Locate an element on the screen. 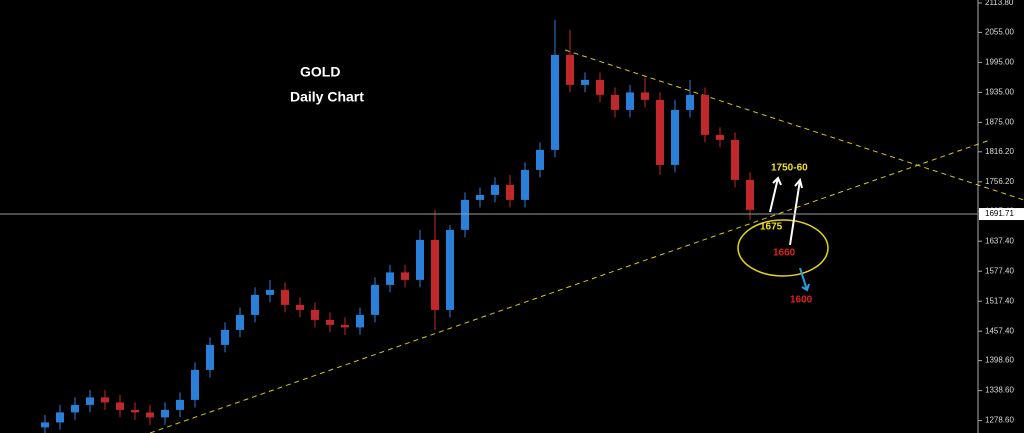  y-tick-label: 1398.60 is located at coordinates (999, 360).